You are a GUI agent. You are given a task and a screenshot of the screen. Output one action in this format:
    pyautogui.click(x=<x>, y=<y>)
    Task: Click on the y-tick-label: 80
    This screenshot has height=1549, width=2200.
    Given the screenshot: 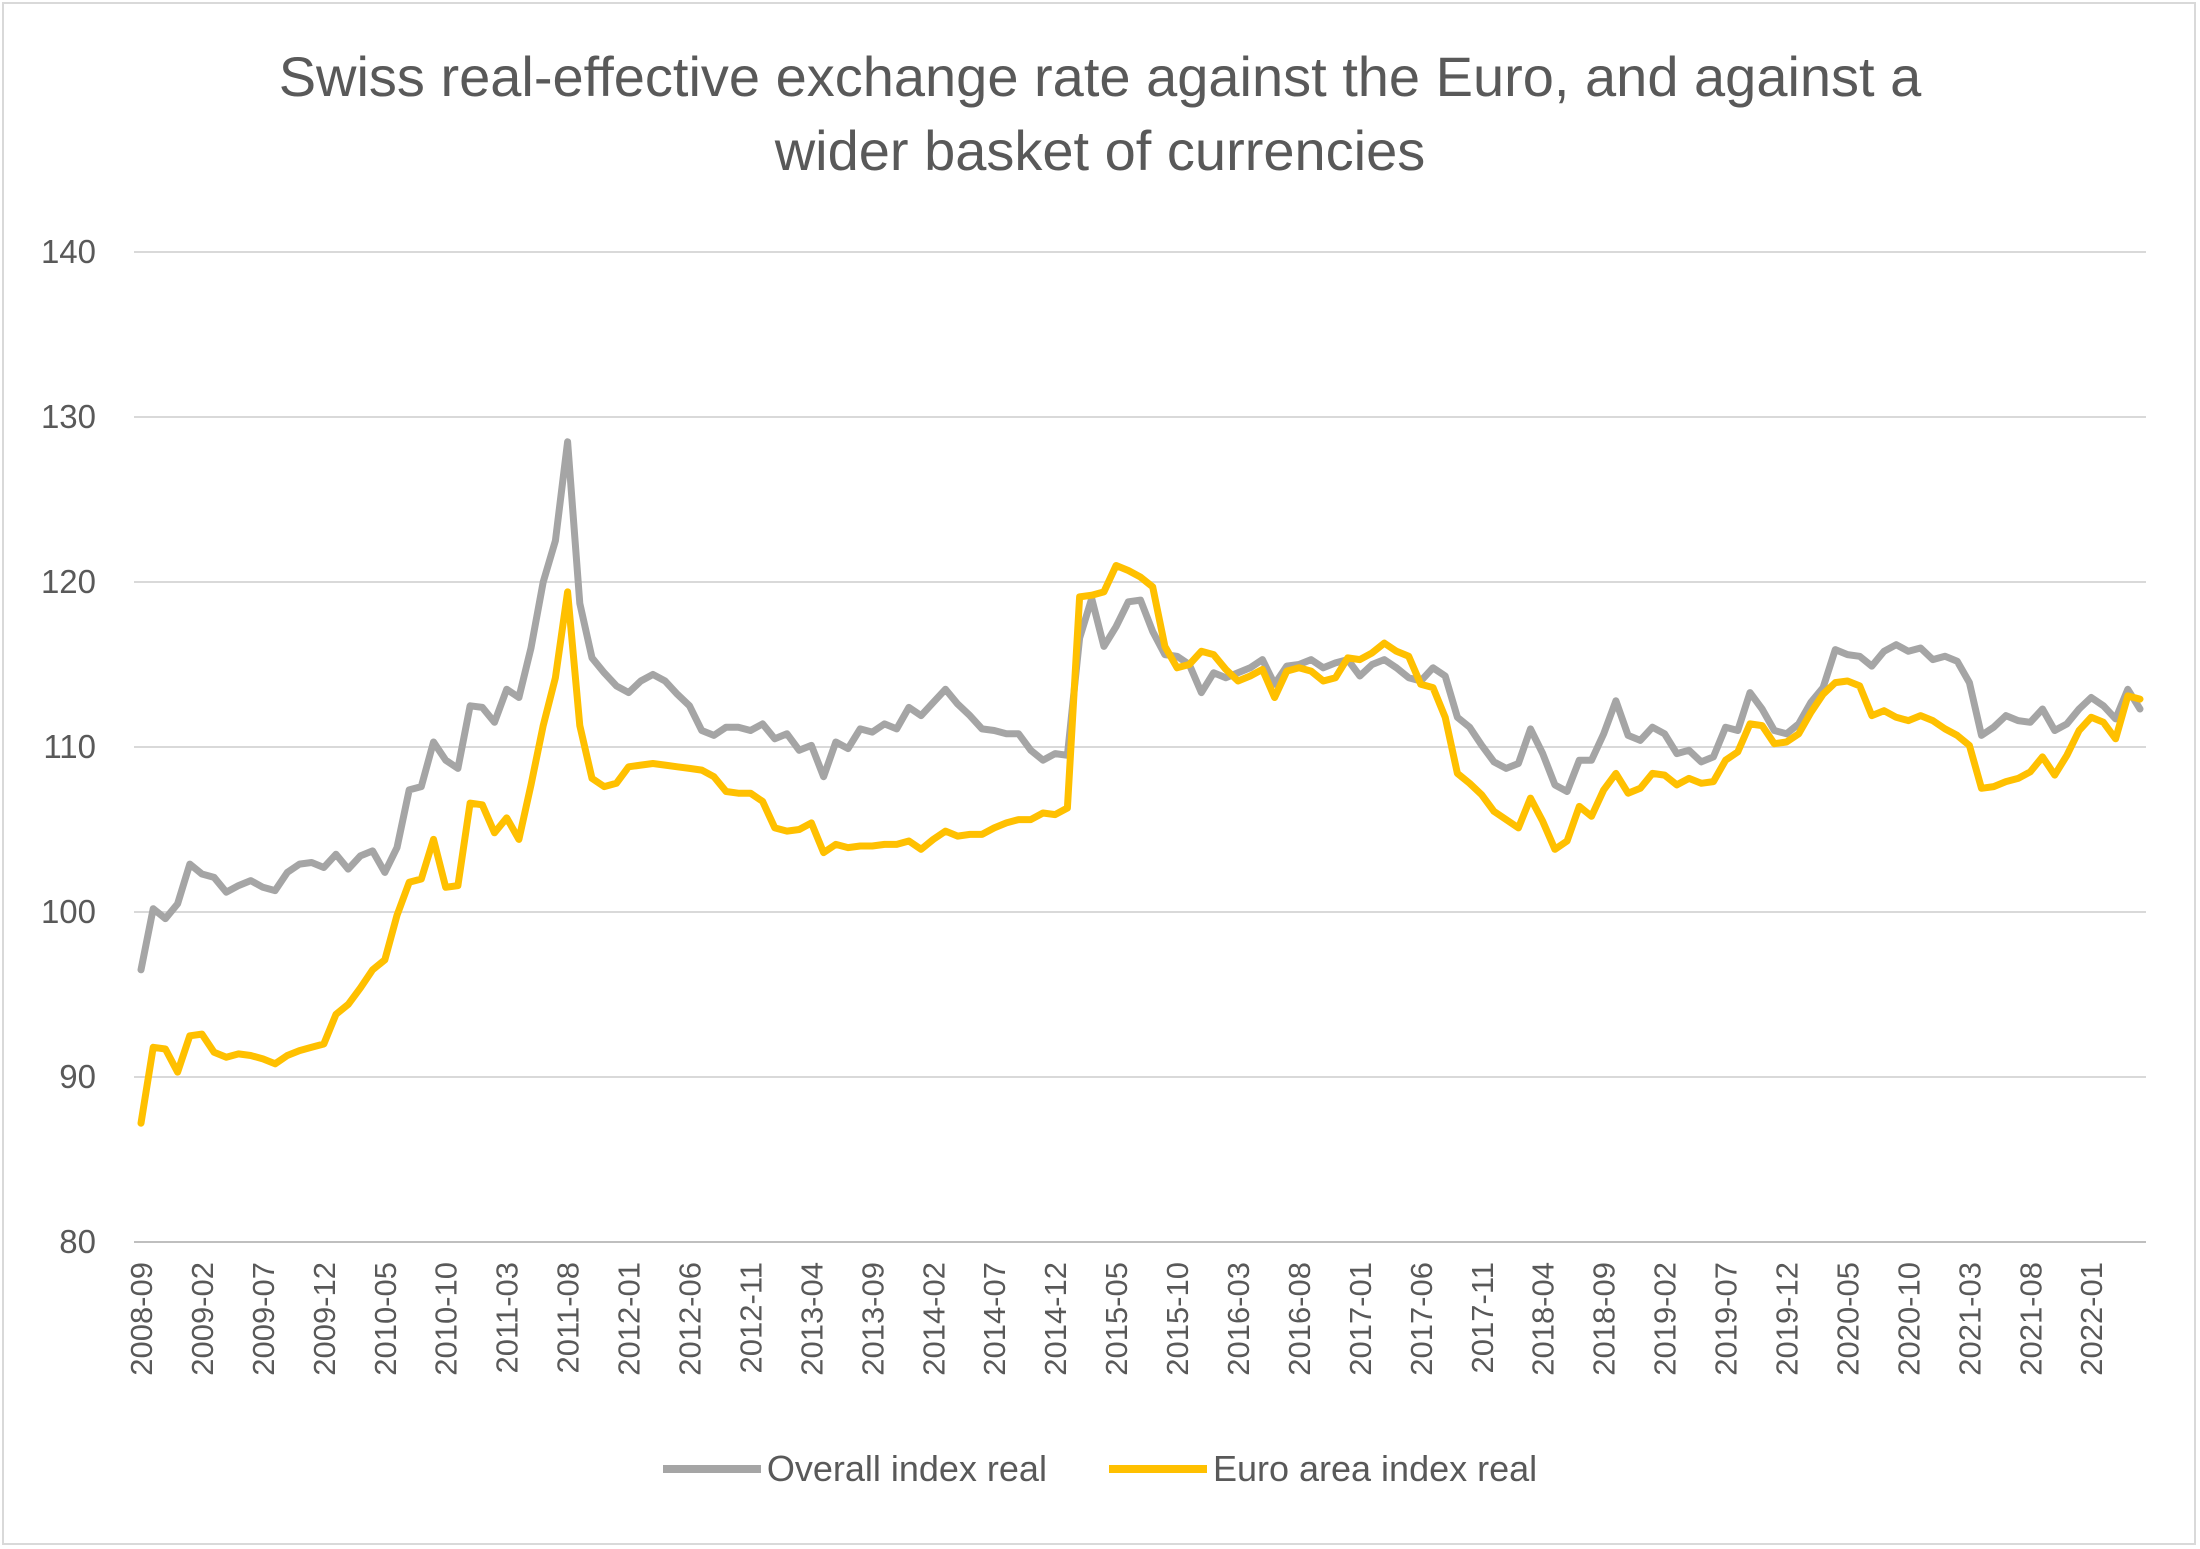 What is the action you would take?
    pyautogui.click(x=77, y=1241)
    